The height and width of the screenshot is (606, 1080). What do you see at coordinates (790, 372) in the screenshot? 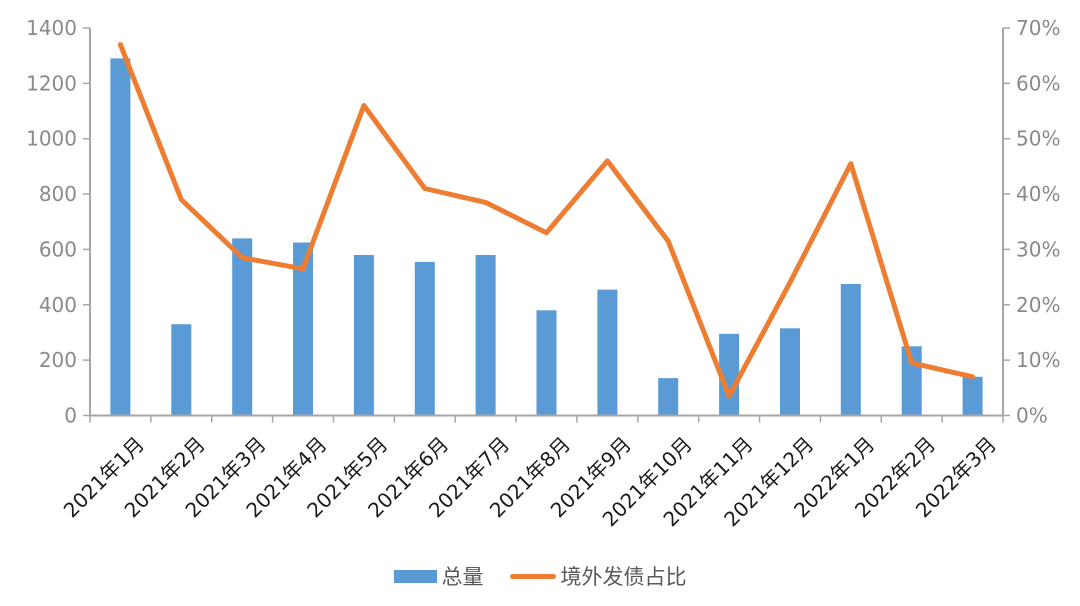
I see `bar-2021年12月` at bounding box center [790, 372].